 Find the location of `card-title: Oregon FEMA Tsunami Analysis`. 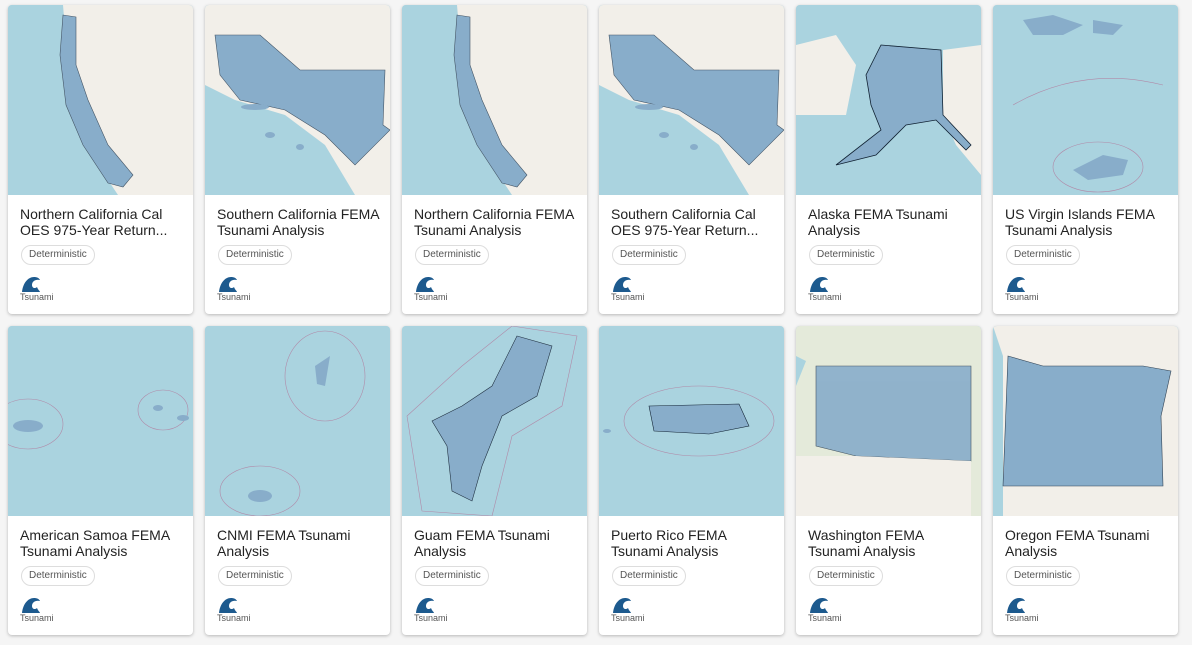

card-title: Oregon FEMA Tsunami Analysis is located at coordinates (1077, 543).